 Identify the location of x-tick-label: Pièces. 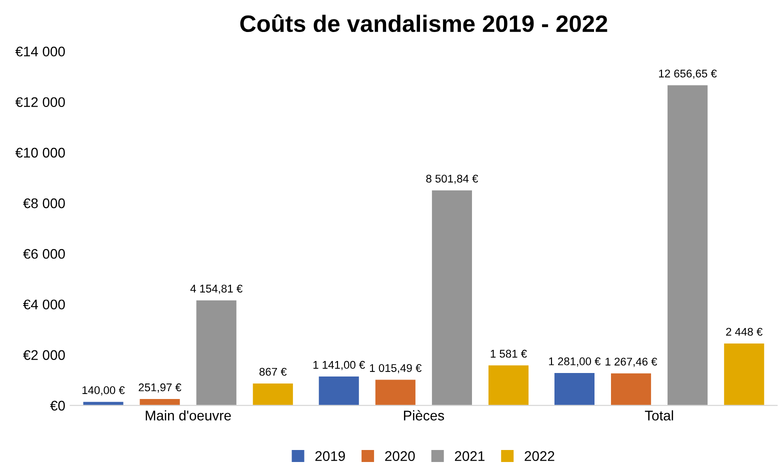
(424, 415).